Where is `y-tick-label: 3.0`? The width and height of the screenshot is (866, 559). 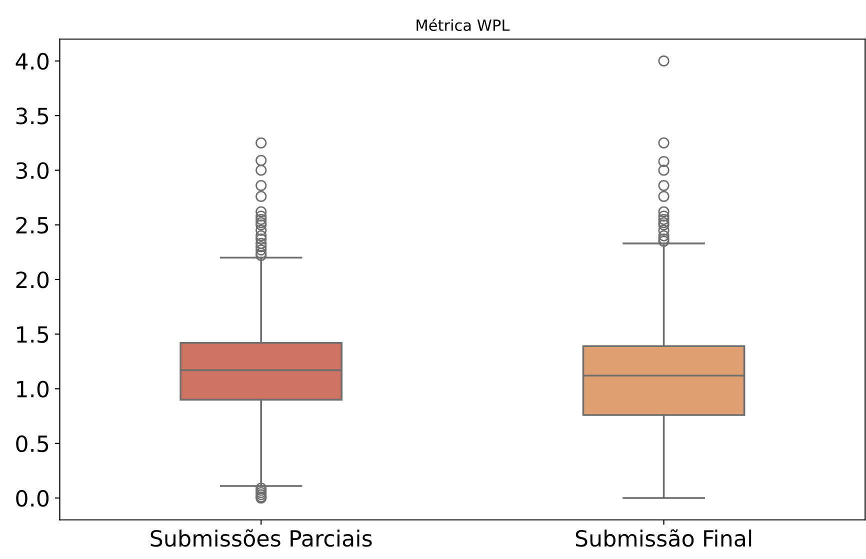
y-tick-label: 3.0 is located at coordinates (32, 170).